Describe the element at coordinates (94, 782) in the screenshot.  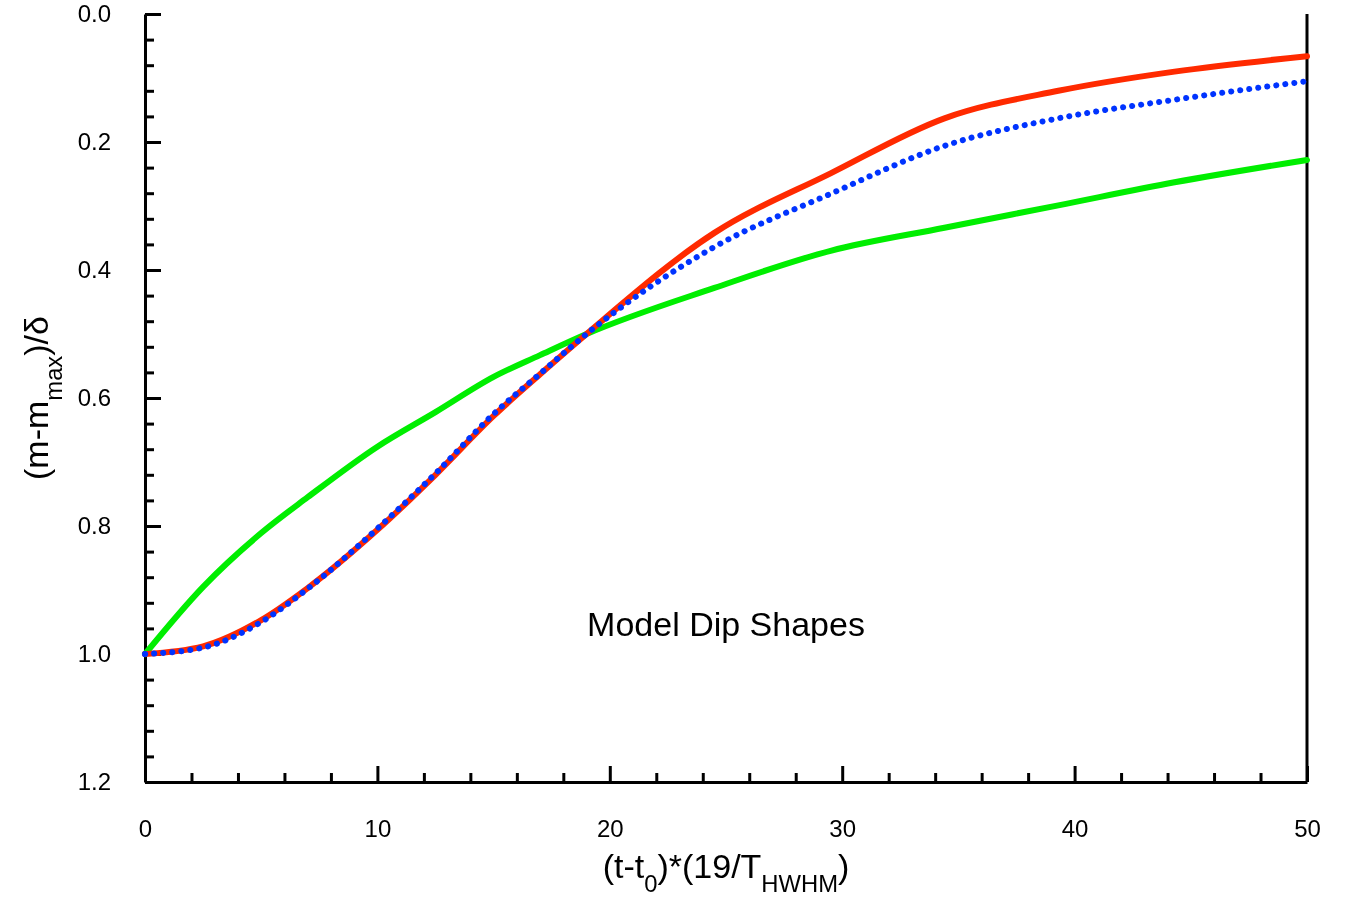
I see `y-tick-label: 1.2` at that location.